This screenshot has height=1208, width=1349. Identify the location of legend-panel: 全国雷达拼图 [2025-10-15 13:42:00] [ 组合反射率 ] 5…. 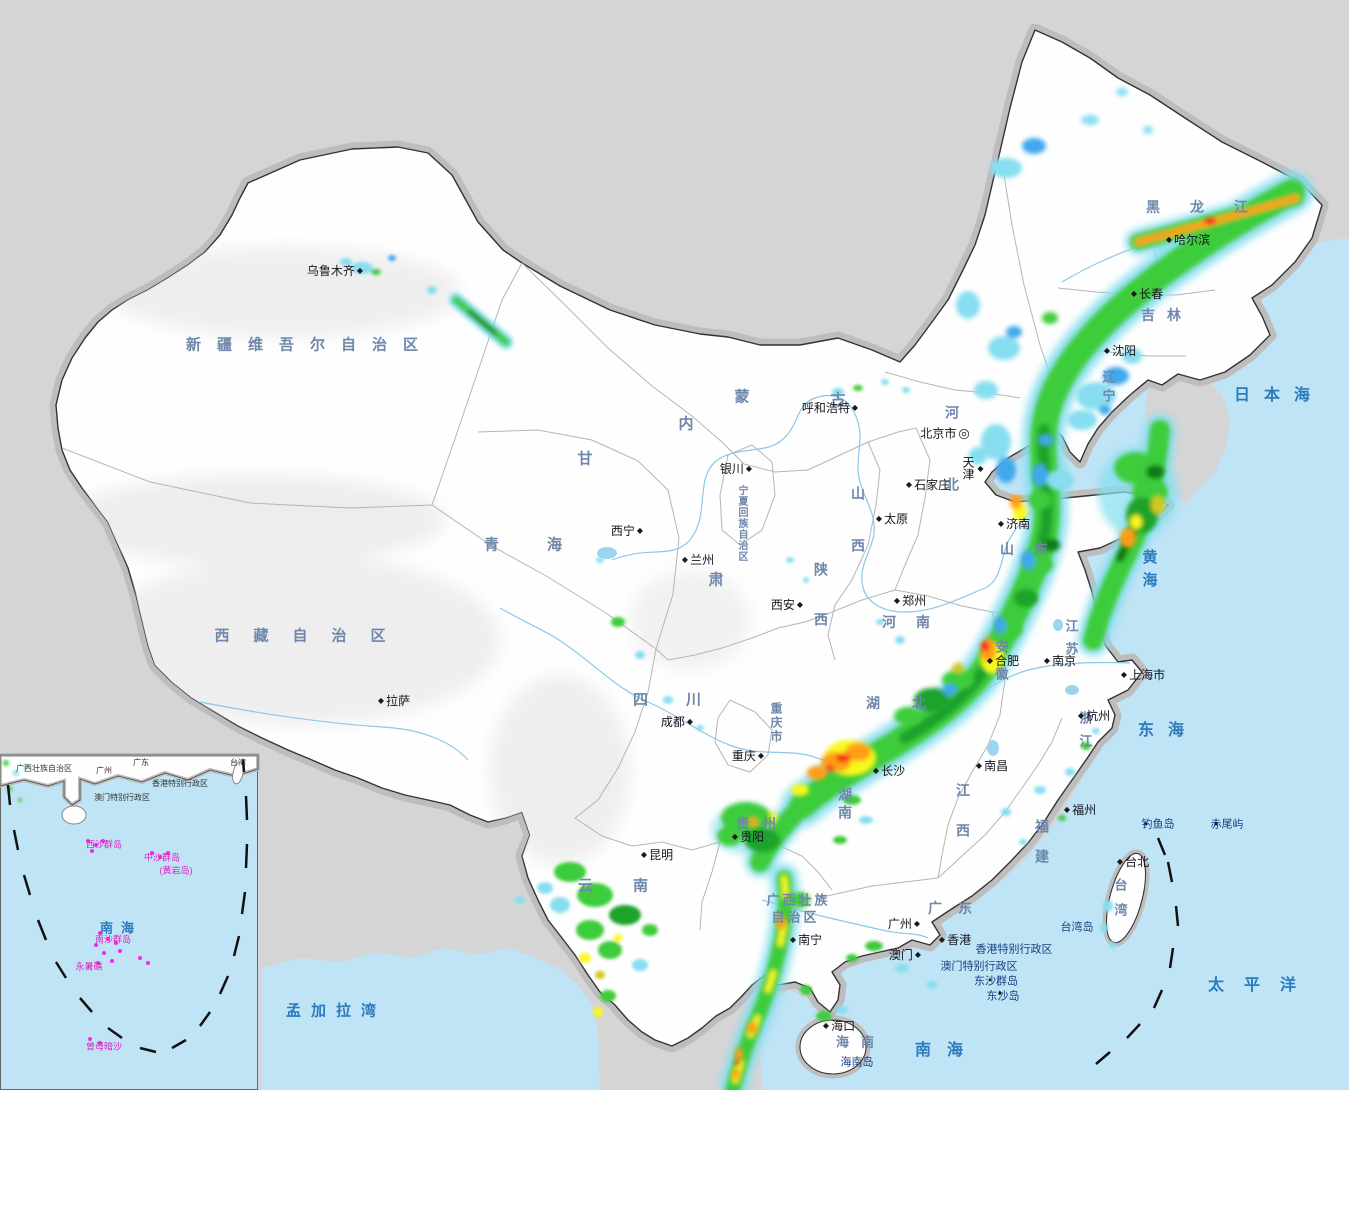
(674, 1149).